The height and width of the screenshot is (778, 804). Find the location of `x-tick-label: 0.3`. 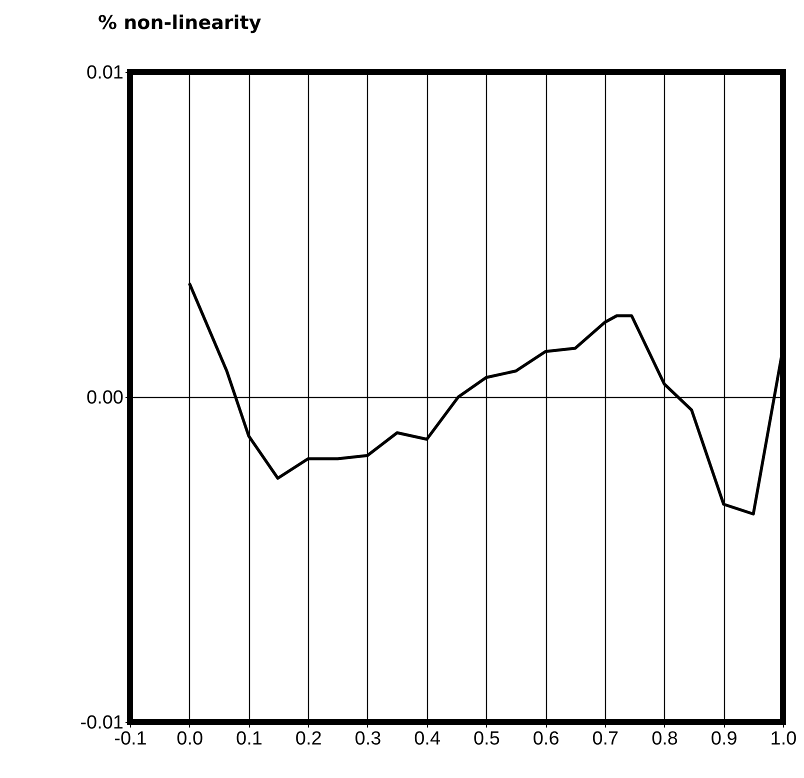

x-tick-label: 0.3 is located at coordinates (368, 739).